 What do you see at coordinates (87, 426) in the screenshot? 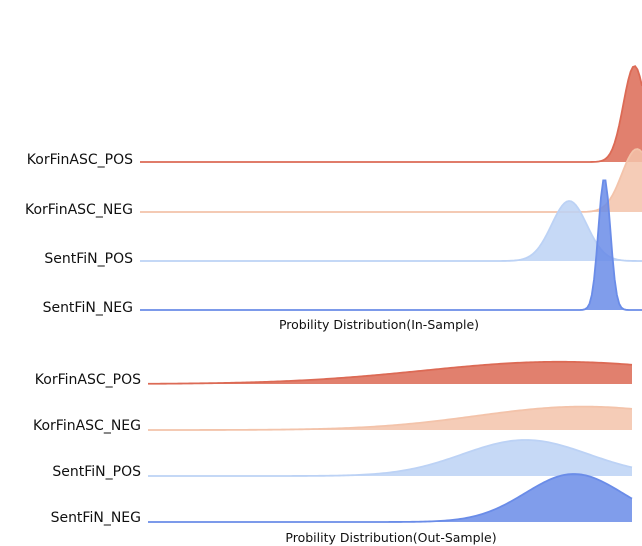
I see `out-sample-label-korfinasc-neg: KorFinASC_NEG` at bounding box center [87, 426].